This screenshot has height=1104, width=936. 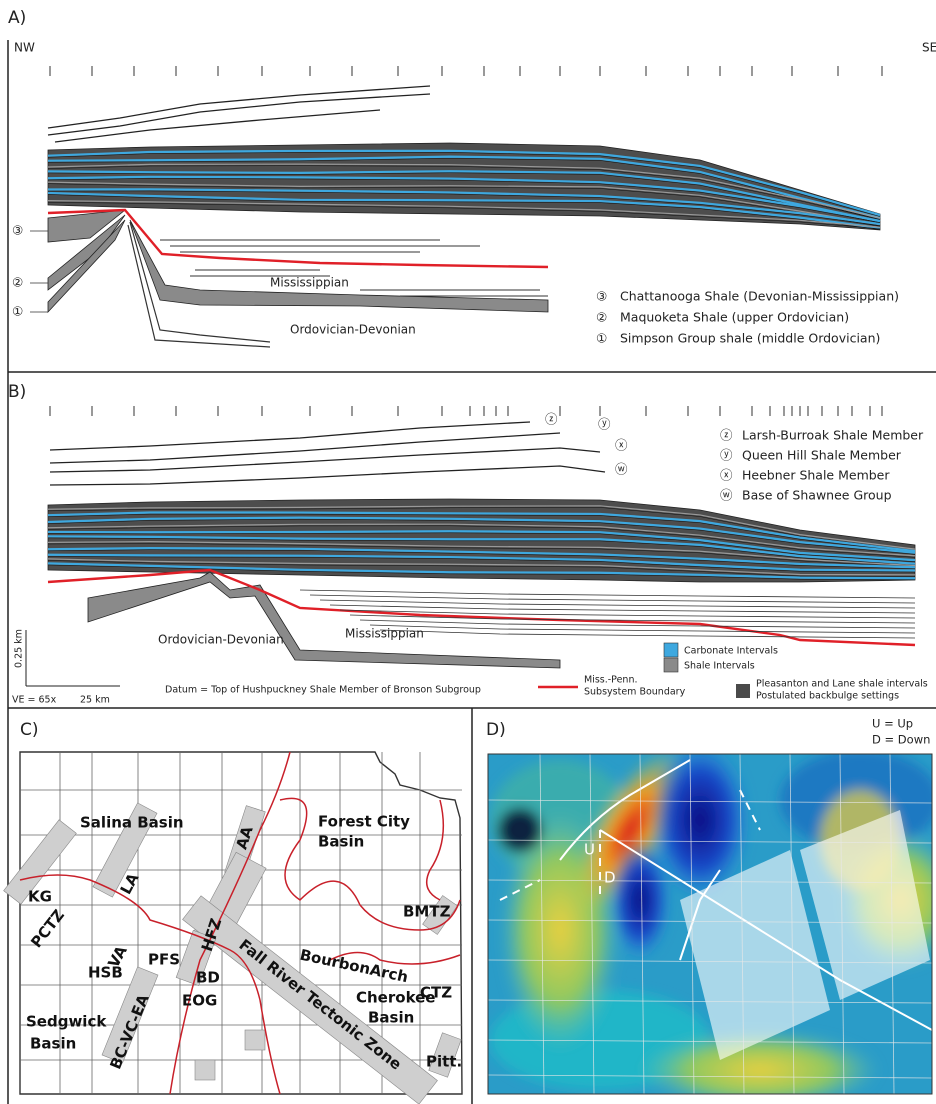 I want to click on map-label: Forest City, so click(x=364, y=822).